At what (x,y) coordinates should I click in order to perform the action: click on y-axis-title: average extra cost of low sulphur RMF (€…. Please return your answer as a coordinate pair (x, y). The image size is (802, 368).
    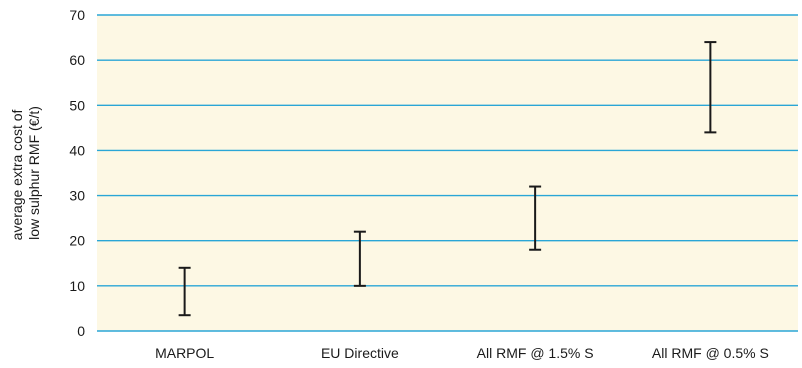
    Looking at the image, I should click on (25, 173).